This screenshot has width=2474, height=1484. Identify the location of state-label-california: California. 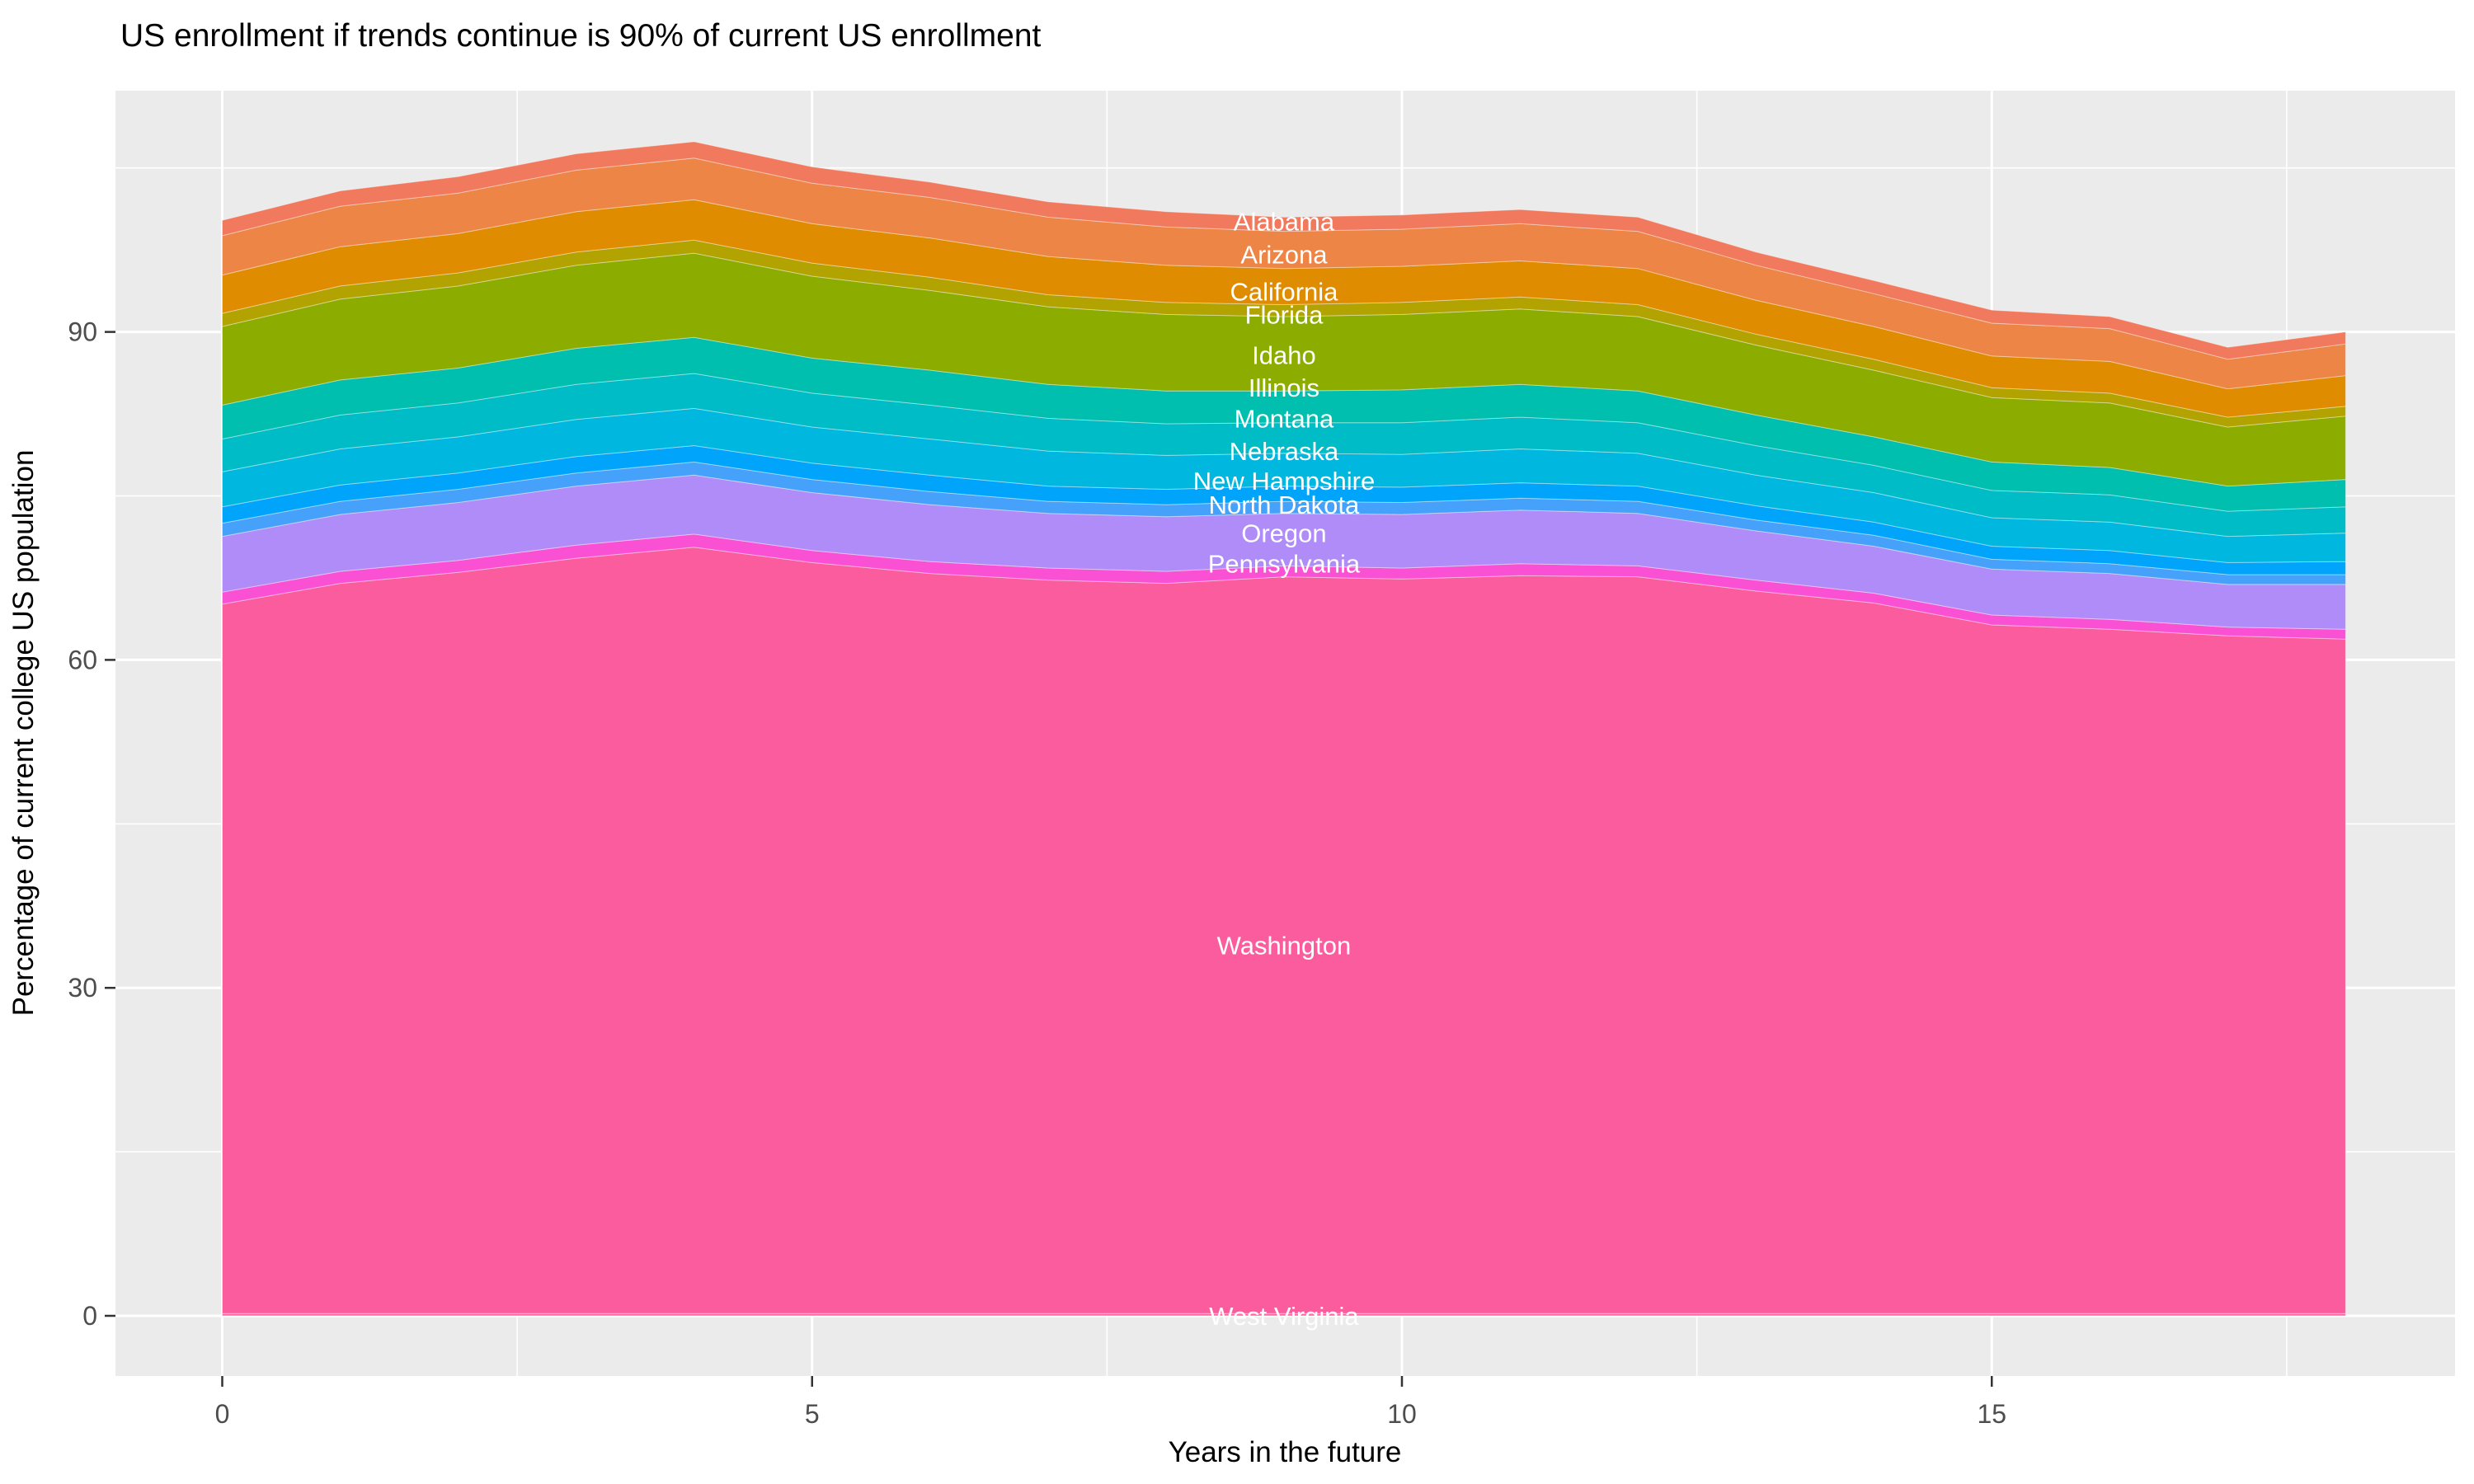
(1284, 292).